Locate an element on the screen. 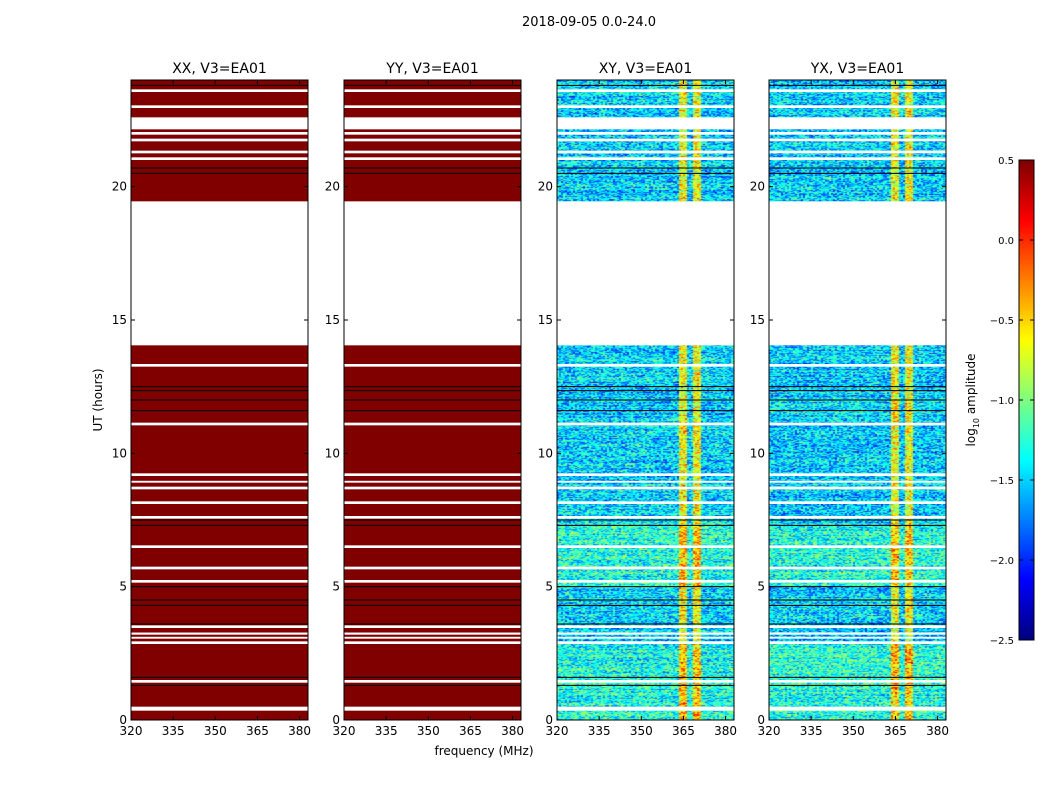 This screenshot has height=800, width=1050. colorbar is located at coordinates (1026, 400).